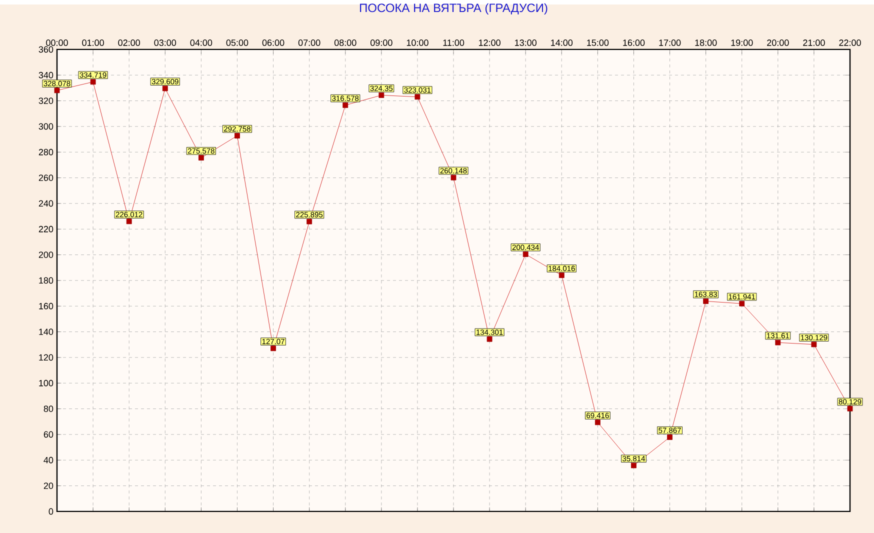 This screenshot has width=874, height=533. Describe the element at coordinates (670, 42) in the screenshot. I see `x-tick-label: 17:00` at that location.